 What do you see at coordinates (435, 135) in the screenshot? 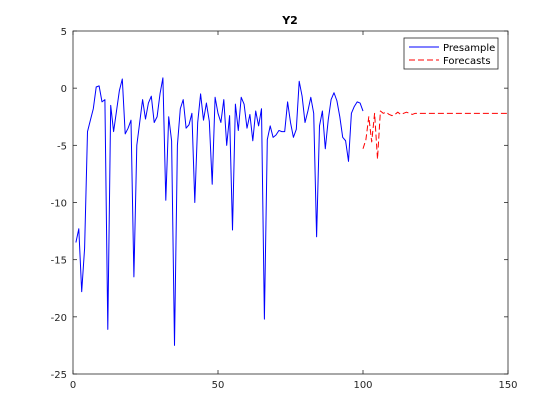
I see `series-line-forecasts` at bounding box center [435, 135].